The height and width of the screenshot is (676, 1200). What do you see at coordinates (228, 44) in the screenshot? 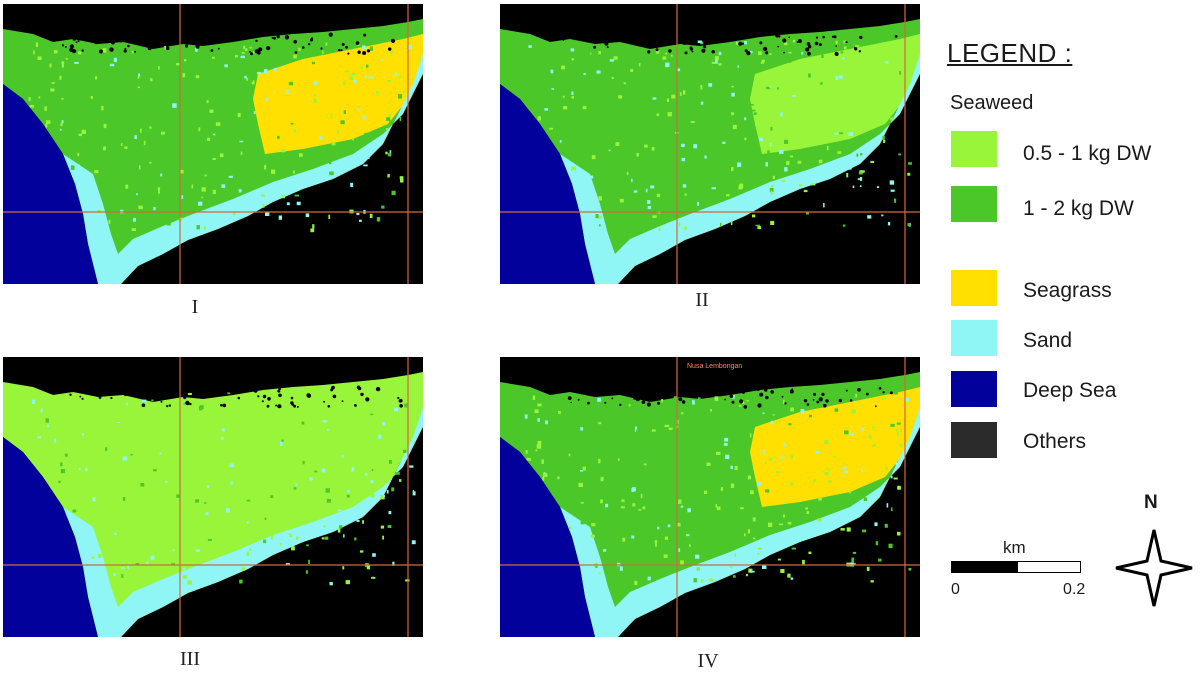
I see `others-dots` at bounding box center [228, 44].